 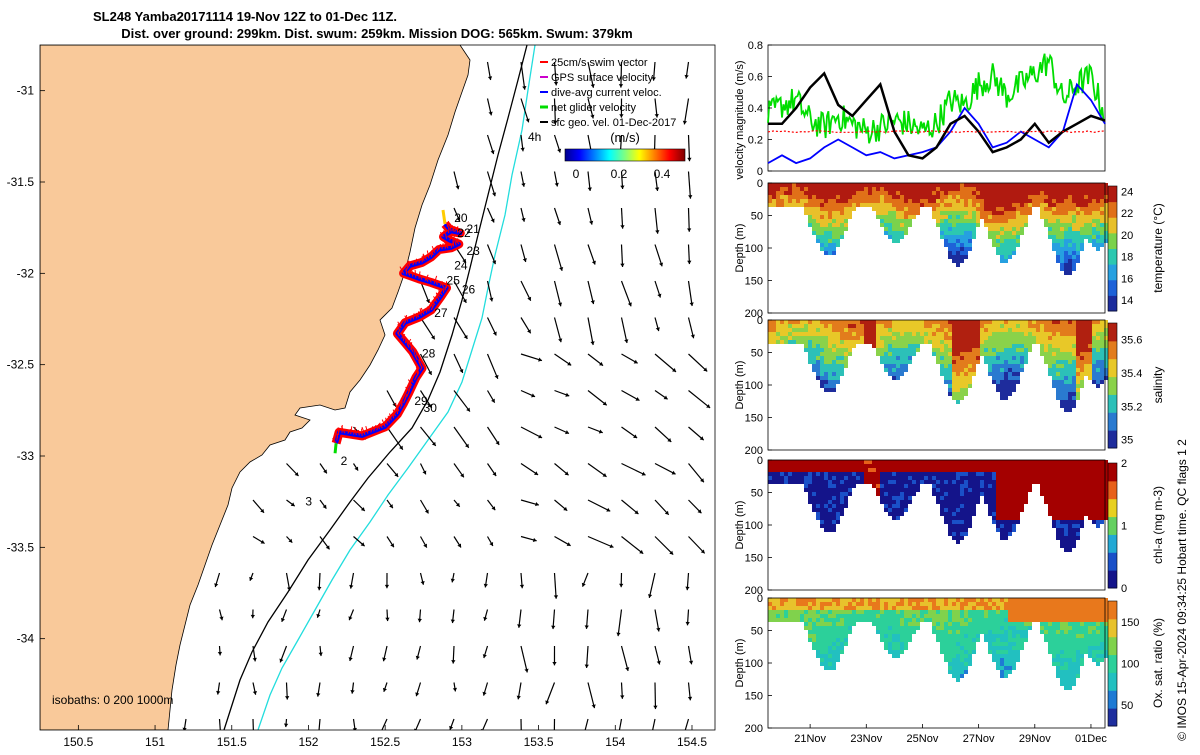 I want to click on colorbar-tick-label: 24, so click(x=1127, y=192).